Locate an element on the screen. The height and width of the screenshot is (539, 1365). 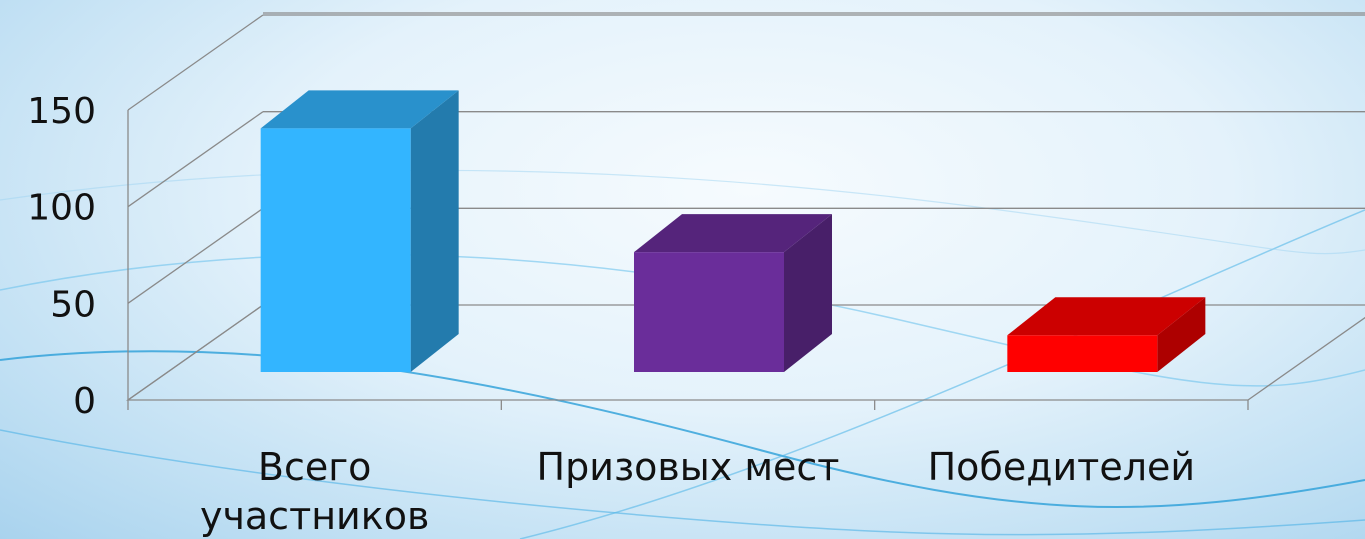
x-category-label-line: Победителей is located at coordinates (1061, 467).